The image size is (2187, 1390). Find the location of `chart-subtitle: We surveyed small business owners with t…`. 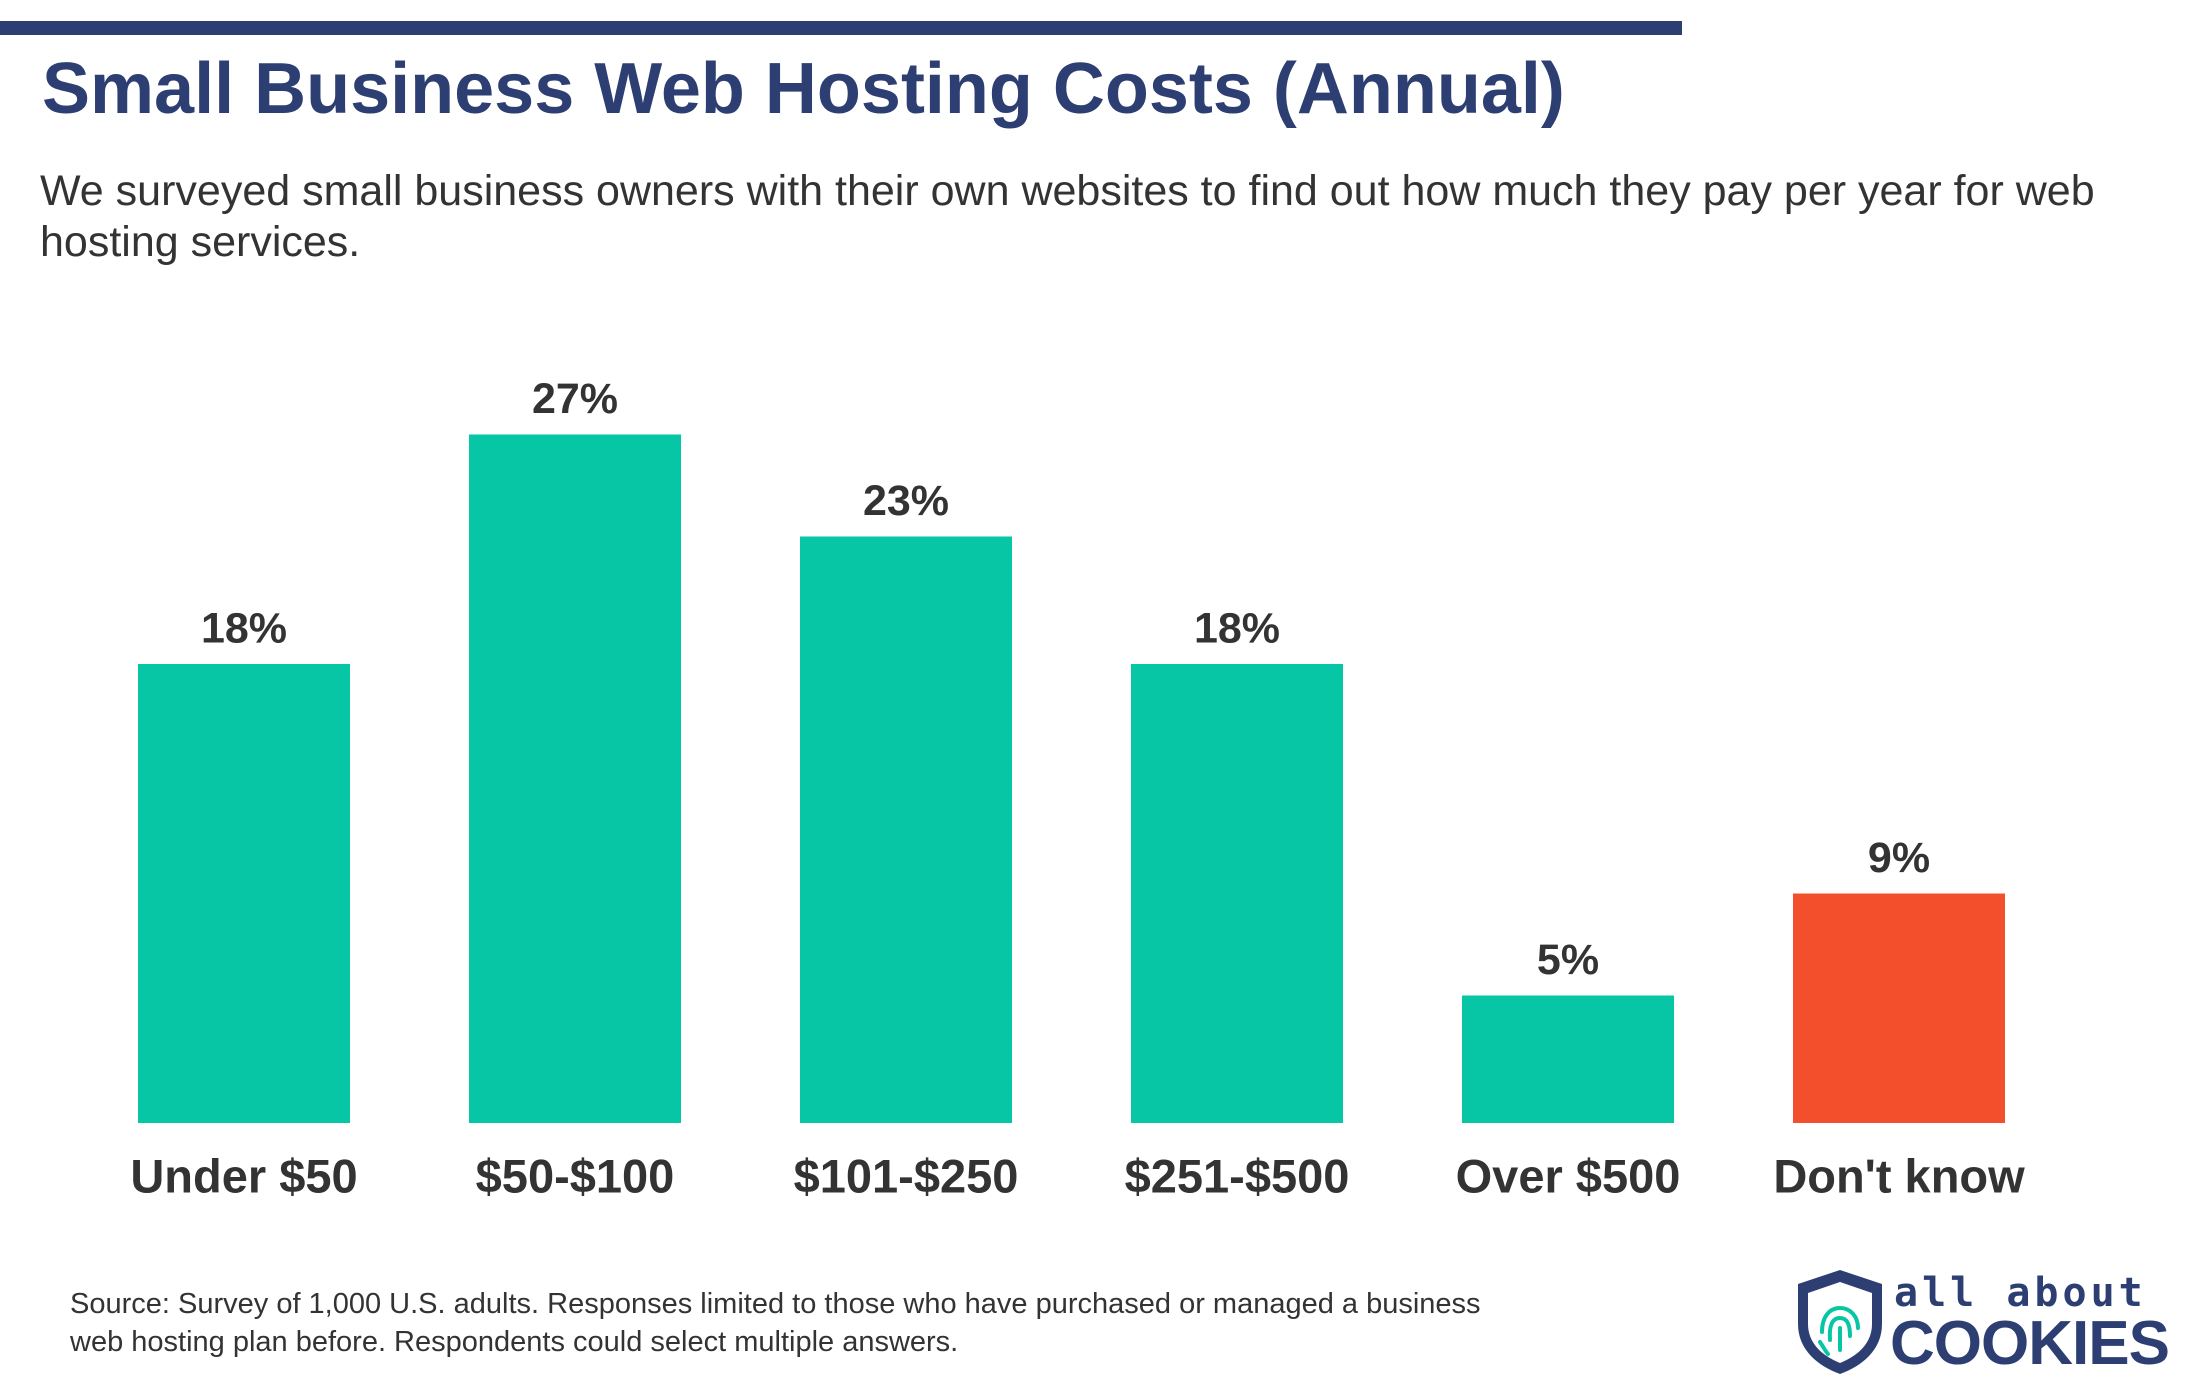

chart-subtitle: We surveyed small business owners with t… is located at coordinates (1067, 216).